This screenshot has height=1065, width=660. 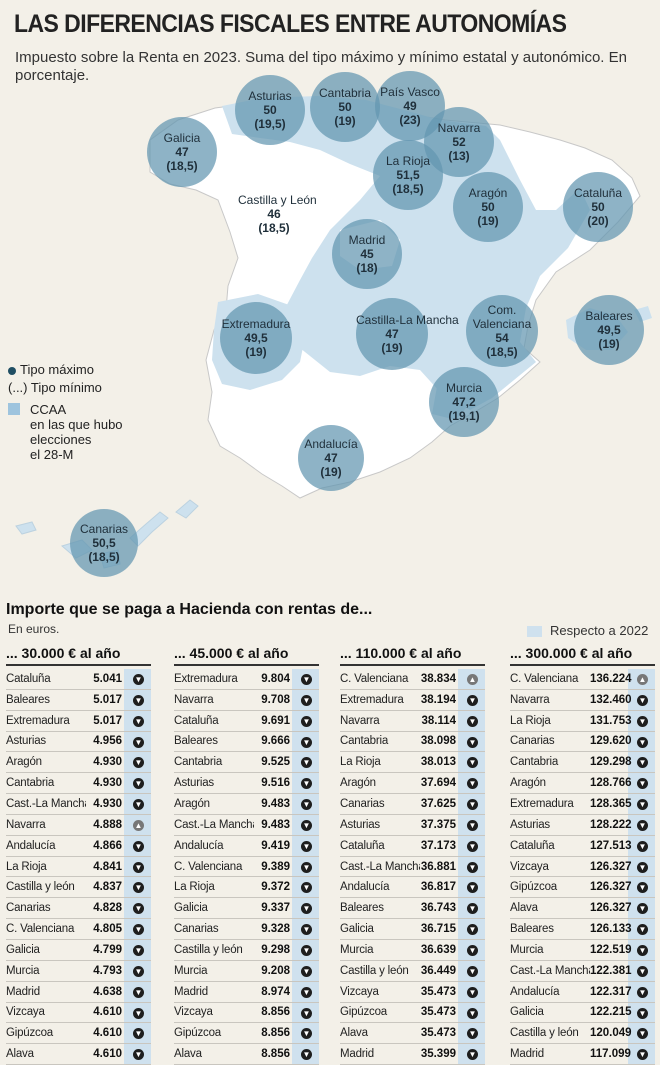 What do you see at coordinates (78, 950) in the screenshot?
I see `table-row: Galicia 4.799 ▼` at bounding box center [78, 950].